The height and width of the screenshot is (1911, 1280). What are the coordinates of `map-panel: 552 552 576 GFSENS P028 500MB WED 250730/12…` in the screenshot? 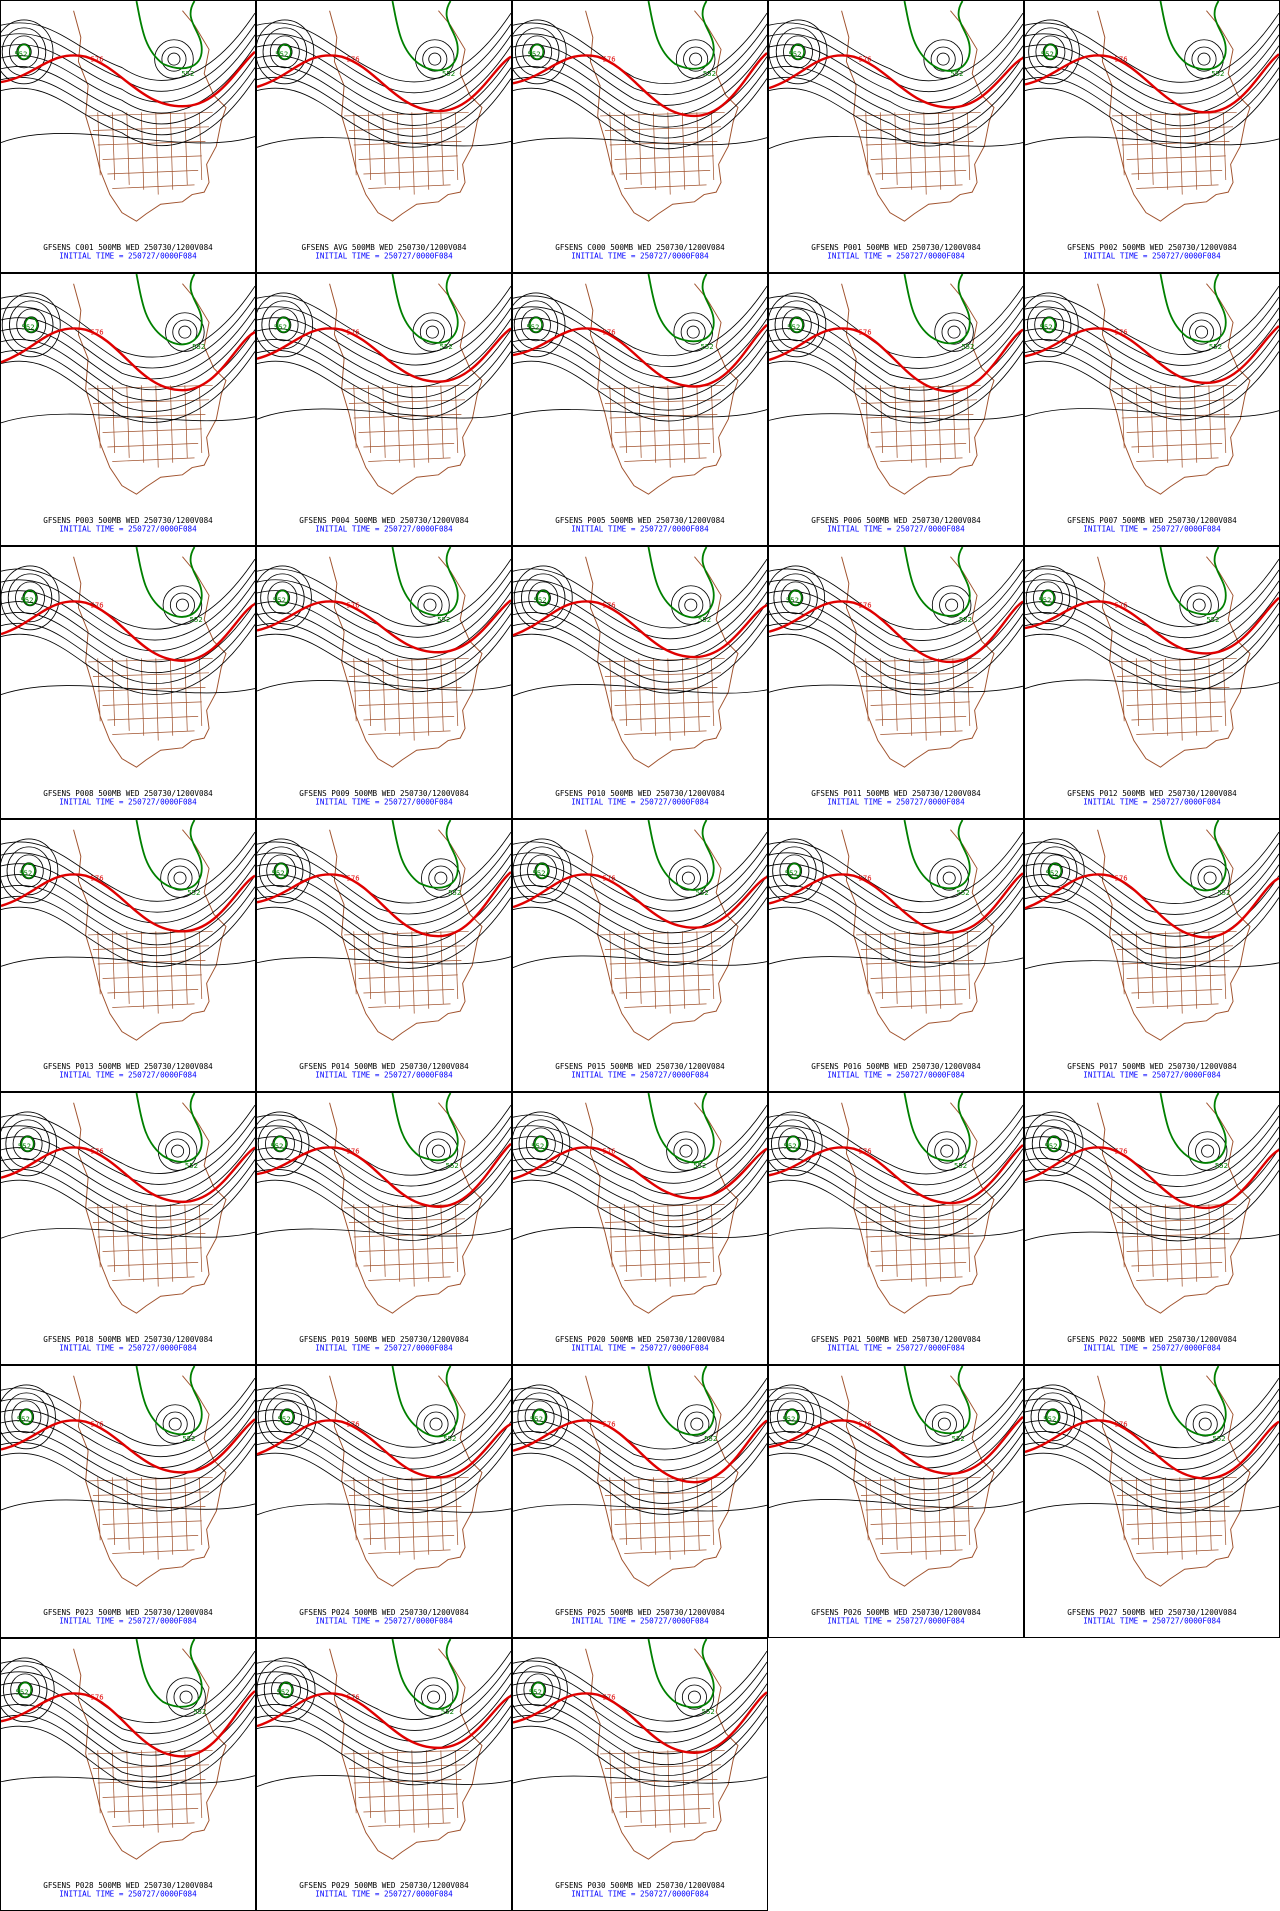 It's located at (128, 1774).